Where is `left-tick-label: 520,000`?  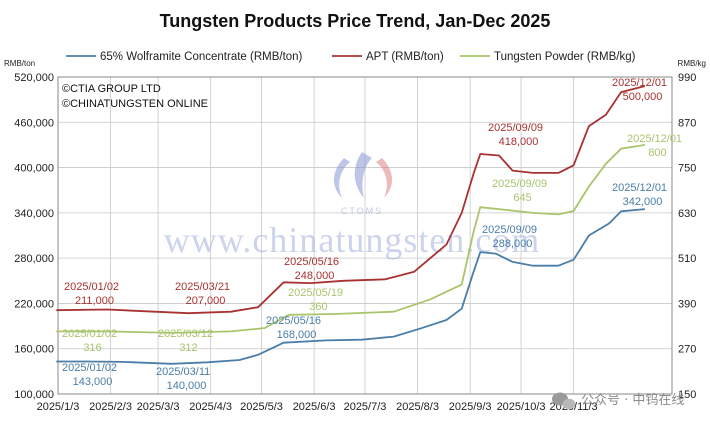 left-tick-label: 520,000 is located at coordinates (34, 78).